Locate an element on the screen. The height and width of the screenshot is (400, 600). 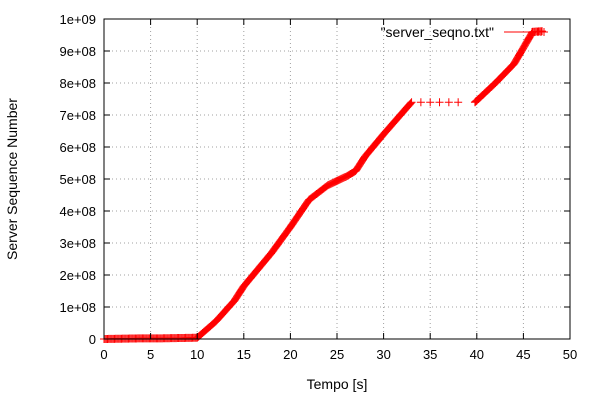
x-tick-label: 35 is located at coordinates (430, 354).